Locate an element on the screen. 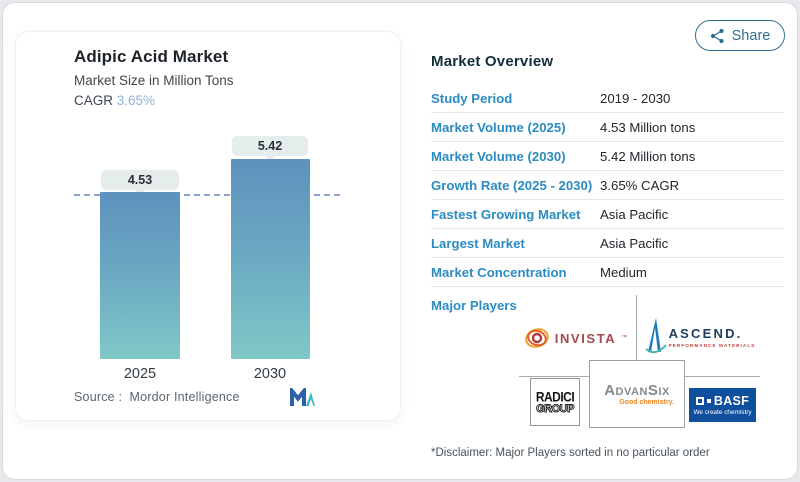  row-value: Medium is located at coordinates (623, 272).